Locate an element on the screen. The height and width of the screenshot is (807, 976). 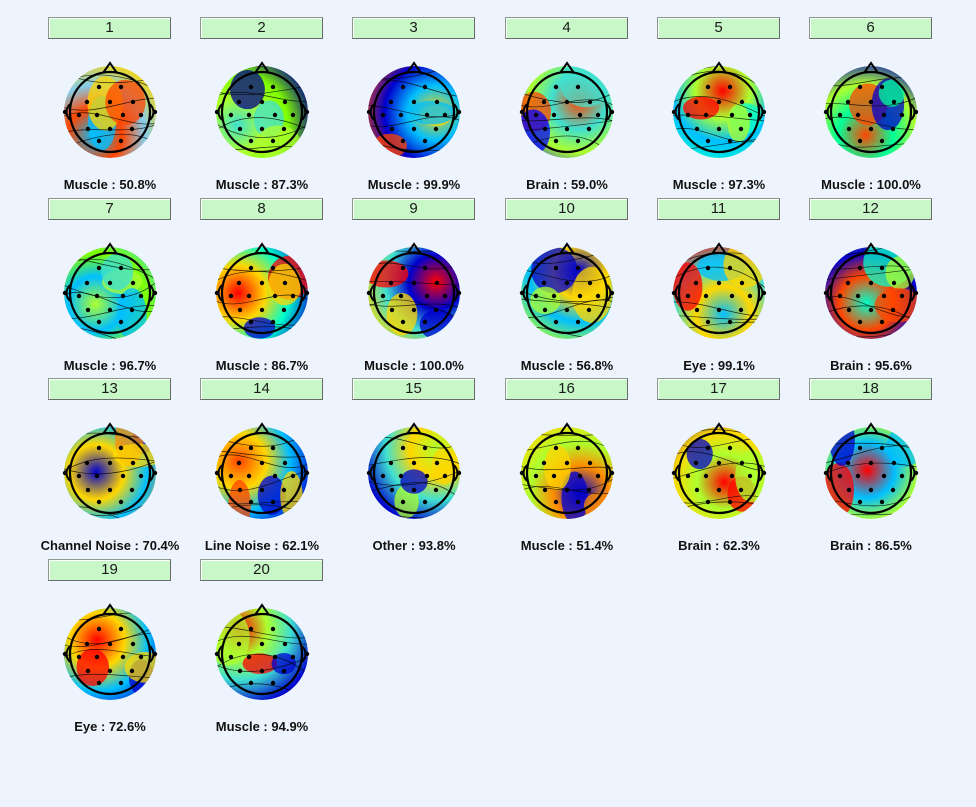
component-cell: 15 Other : 93.8% is located at coordinates (414, 468).